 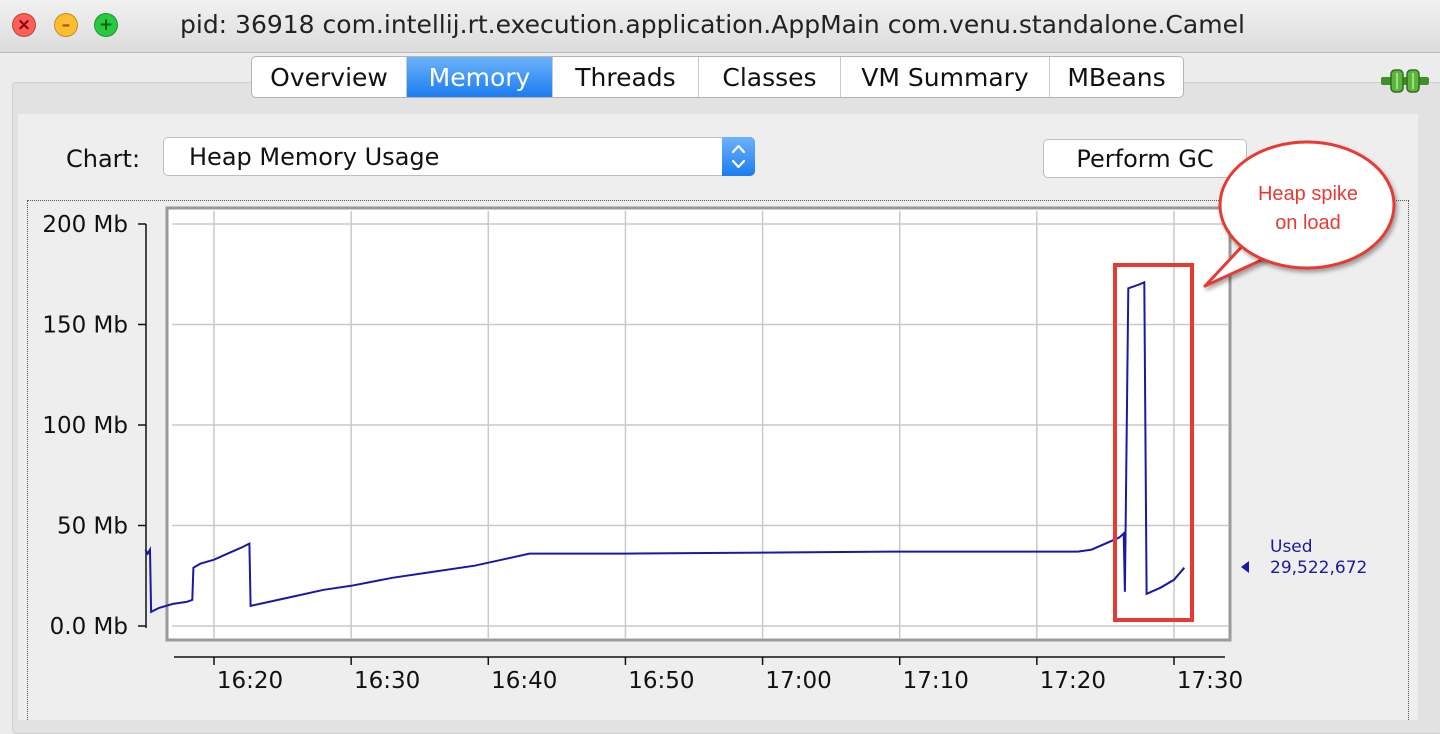 What do you see at coordinates (738, 156) in the screenshot?
I see `chevron-updown-icon` at bounding box center [738, 156].